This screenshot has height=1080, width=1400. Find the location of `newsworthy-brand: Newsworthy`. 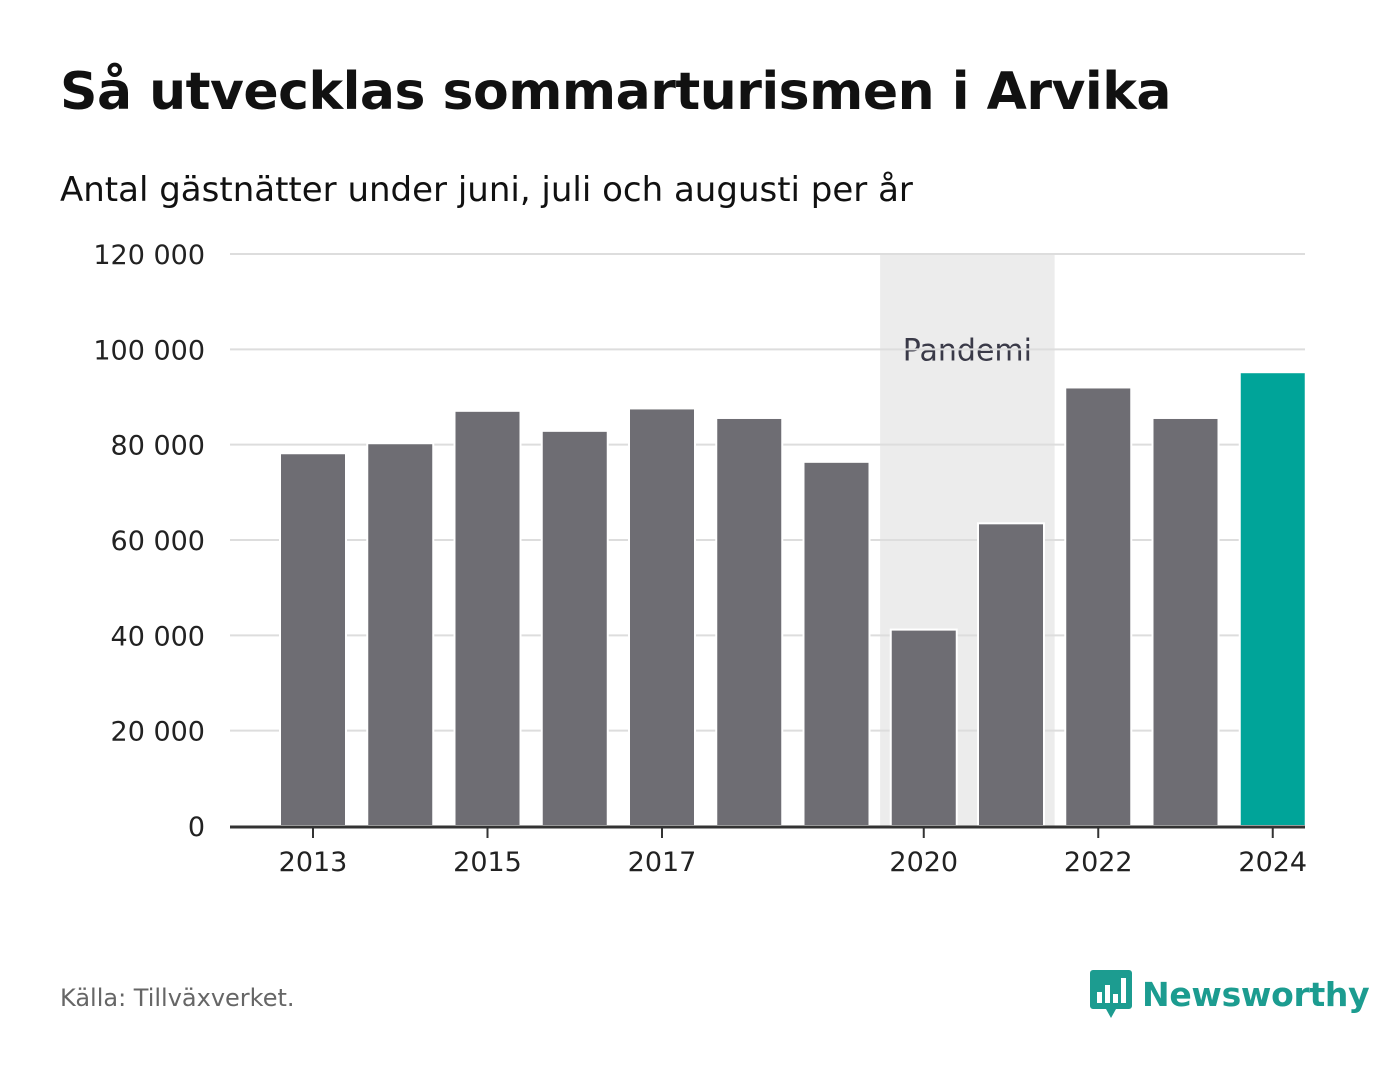

newsworthy-brand: Newsworthy is located at coordinates (1230, 994).